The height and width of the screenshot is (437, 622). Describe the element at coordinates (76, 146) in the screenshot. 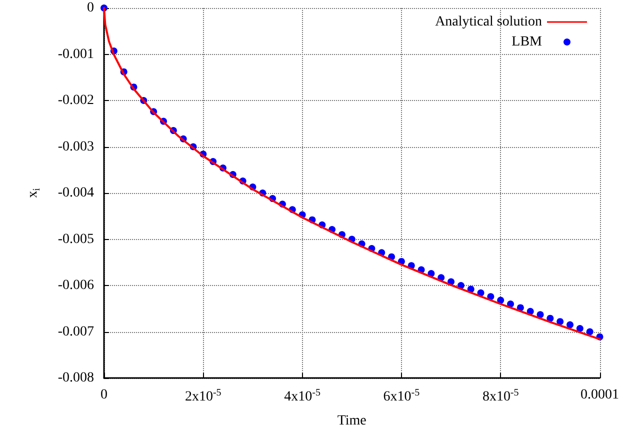

I see `y-tick-label: -0.003` at that location.